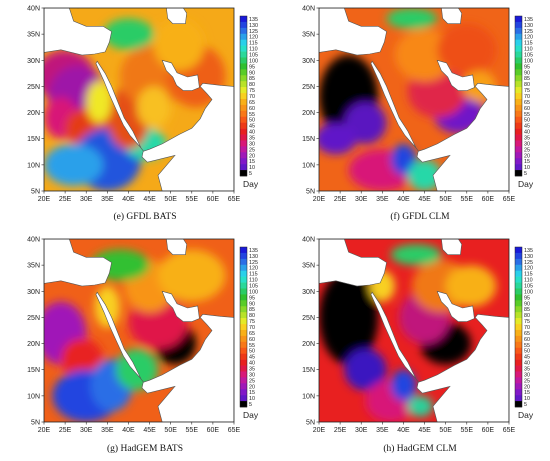 The image size is (550, 461). What do you see at coordinates (252, 358) in the screenshot?
I see `colorbar-tick-label: 45` at bounding box center [252, 358].